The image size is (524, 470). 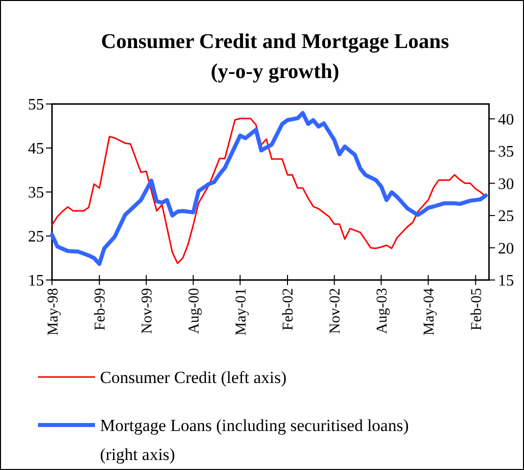 I want to click on x-tick-label: Aug-03, so click(x=382, y=311).